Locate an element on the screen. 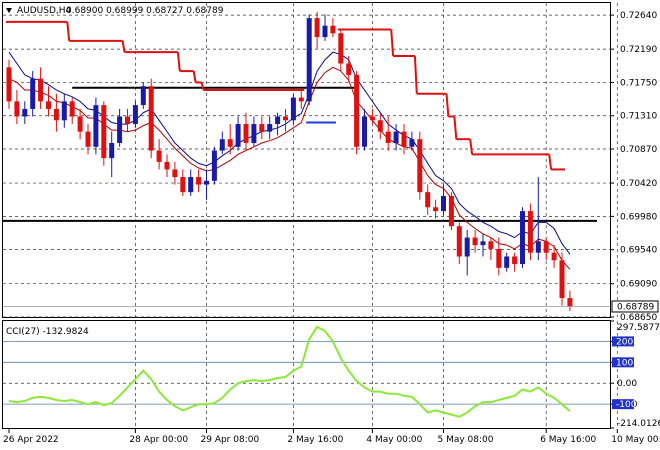 The image size is (660, 450). cci-label: CCI(27) -132.9824 is located at coordinates (47, 332).